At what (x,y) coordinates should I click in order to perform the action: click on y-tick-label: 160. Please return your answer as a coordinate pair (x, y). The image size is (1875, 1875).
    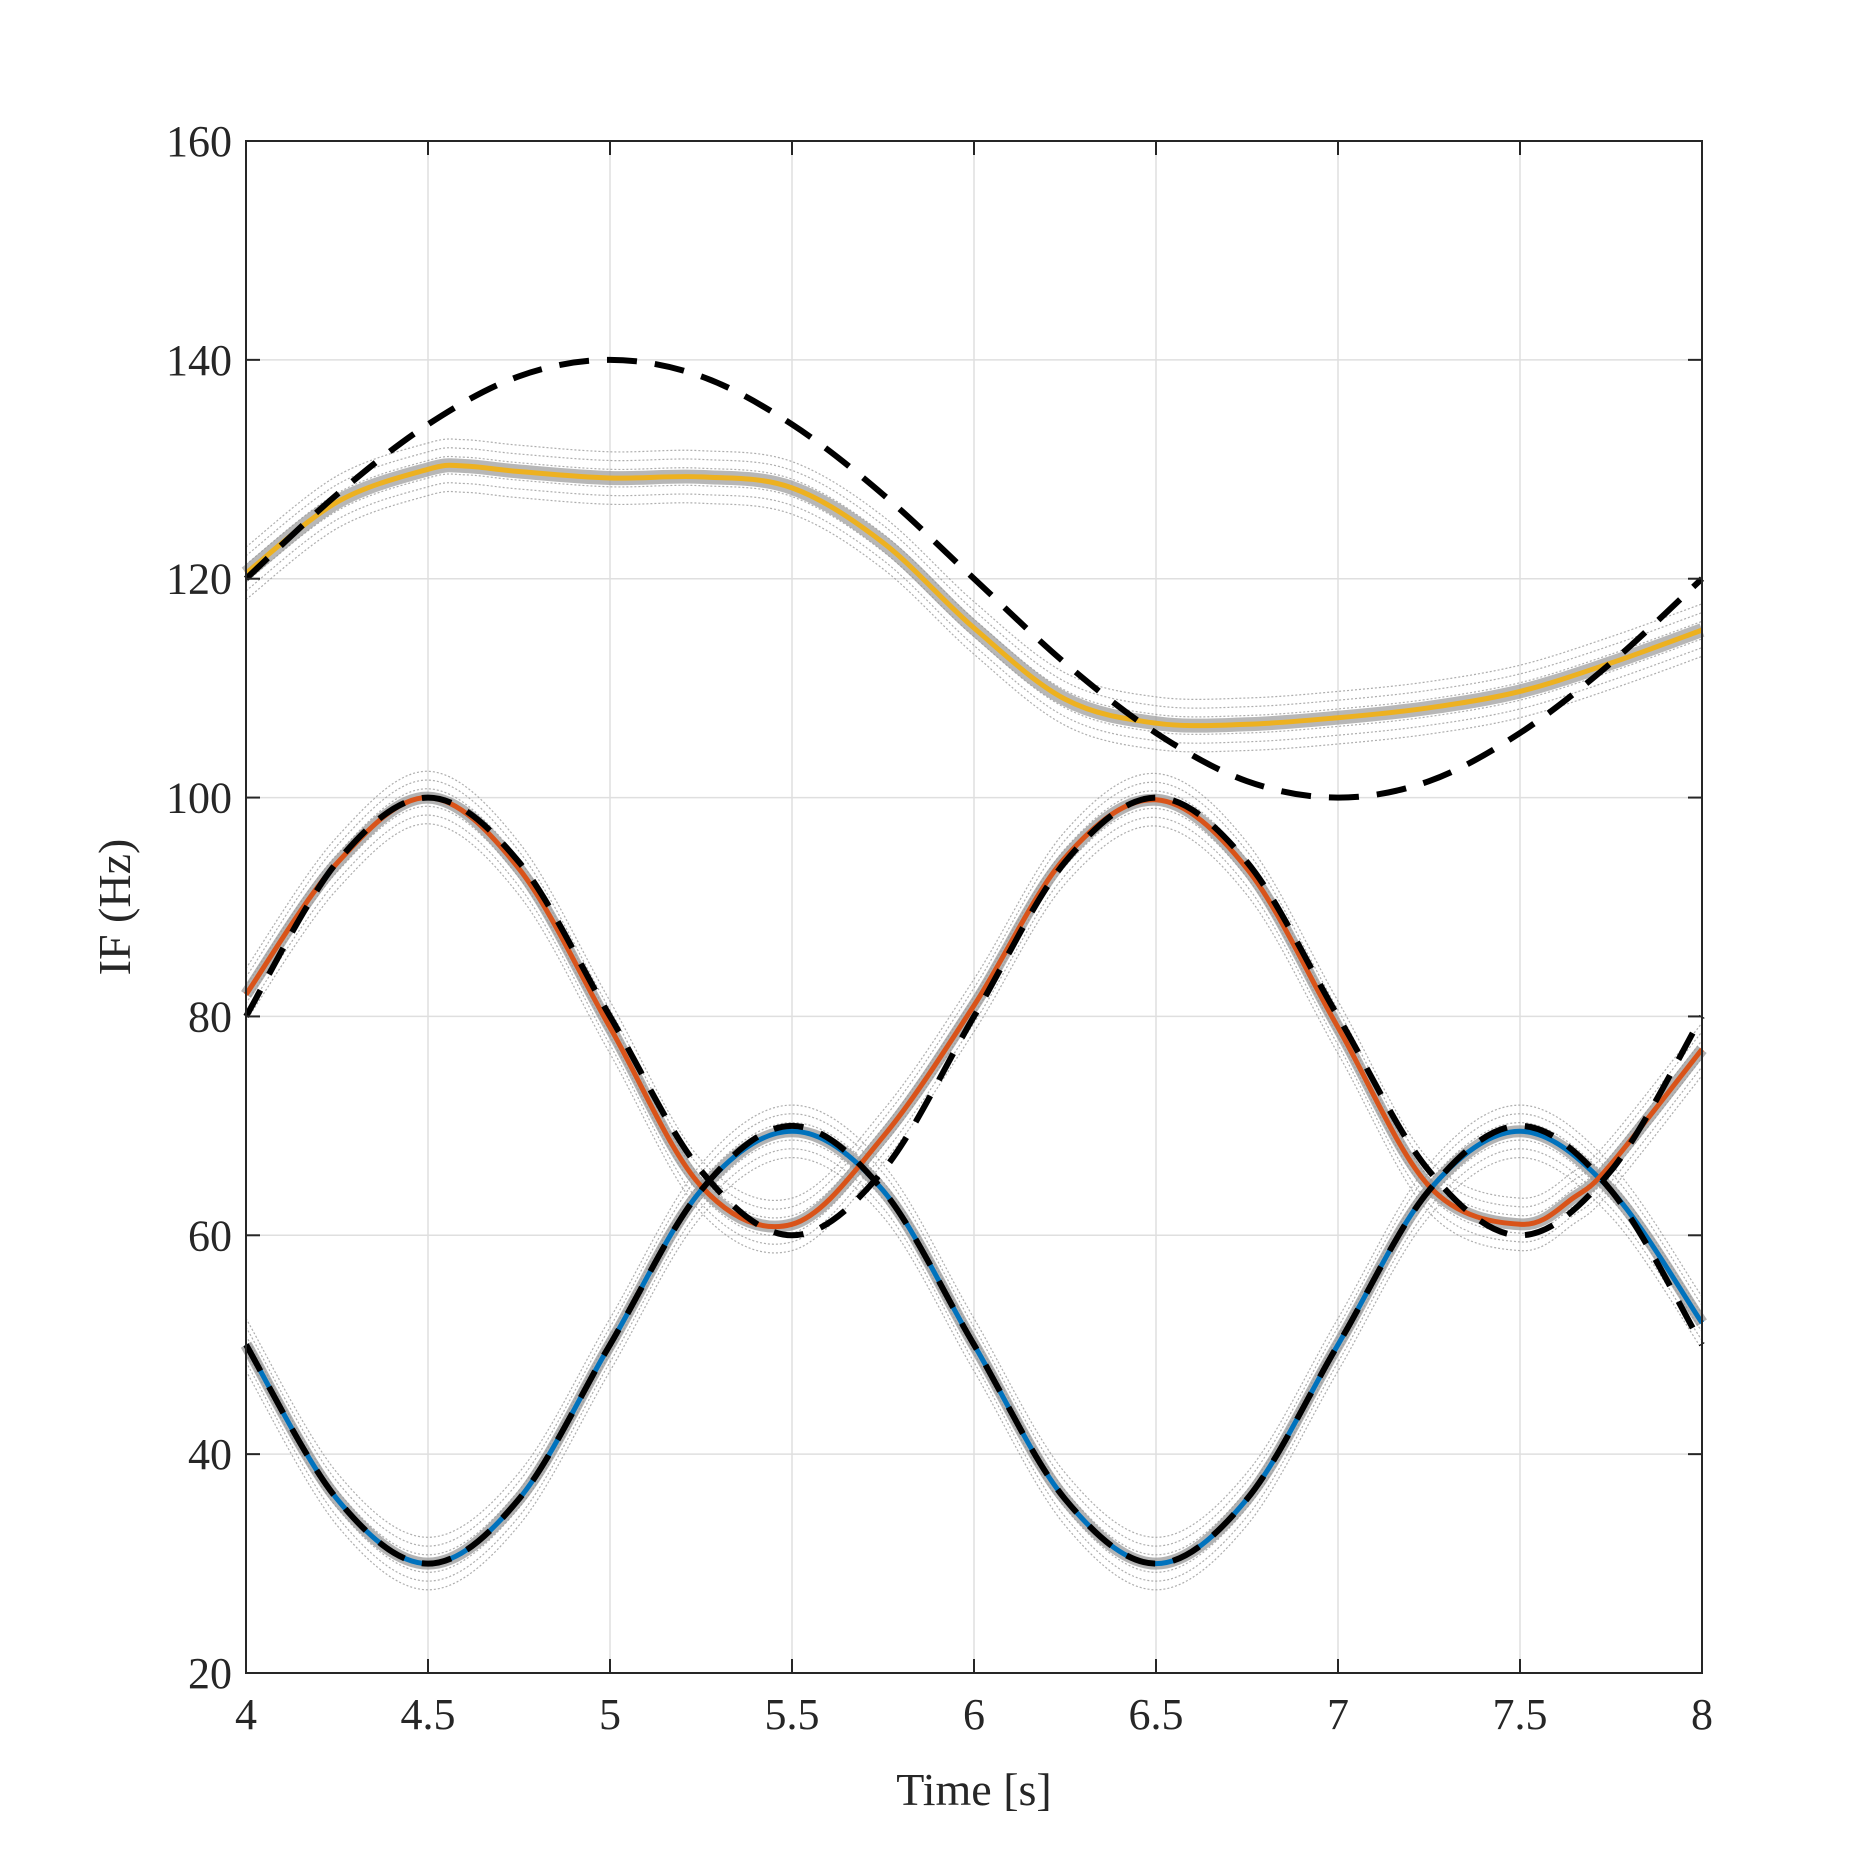
    Looking at the image, I should click on (199, 141).